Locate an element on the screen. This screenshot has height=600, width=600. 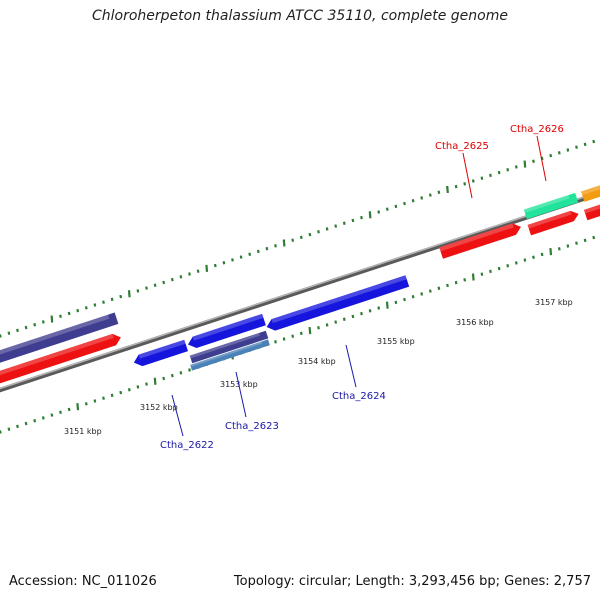
gene-label: Ctha_2625 is located at coordinates (462, 146).